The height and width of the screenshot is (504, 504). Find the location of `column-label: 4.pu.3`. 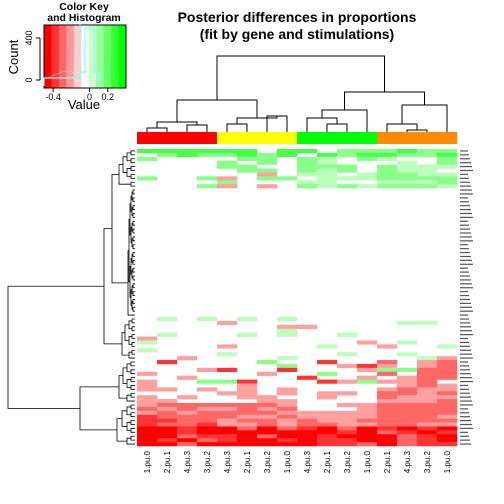

column-label: 4.pu.3 is located at coordinates (187, 461).